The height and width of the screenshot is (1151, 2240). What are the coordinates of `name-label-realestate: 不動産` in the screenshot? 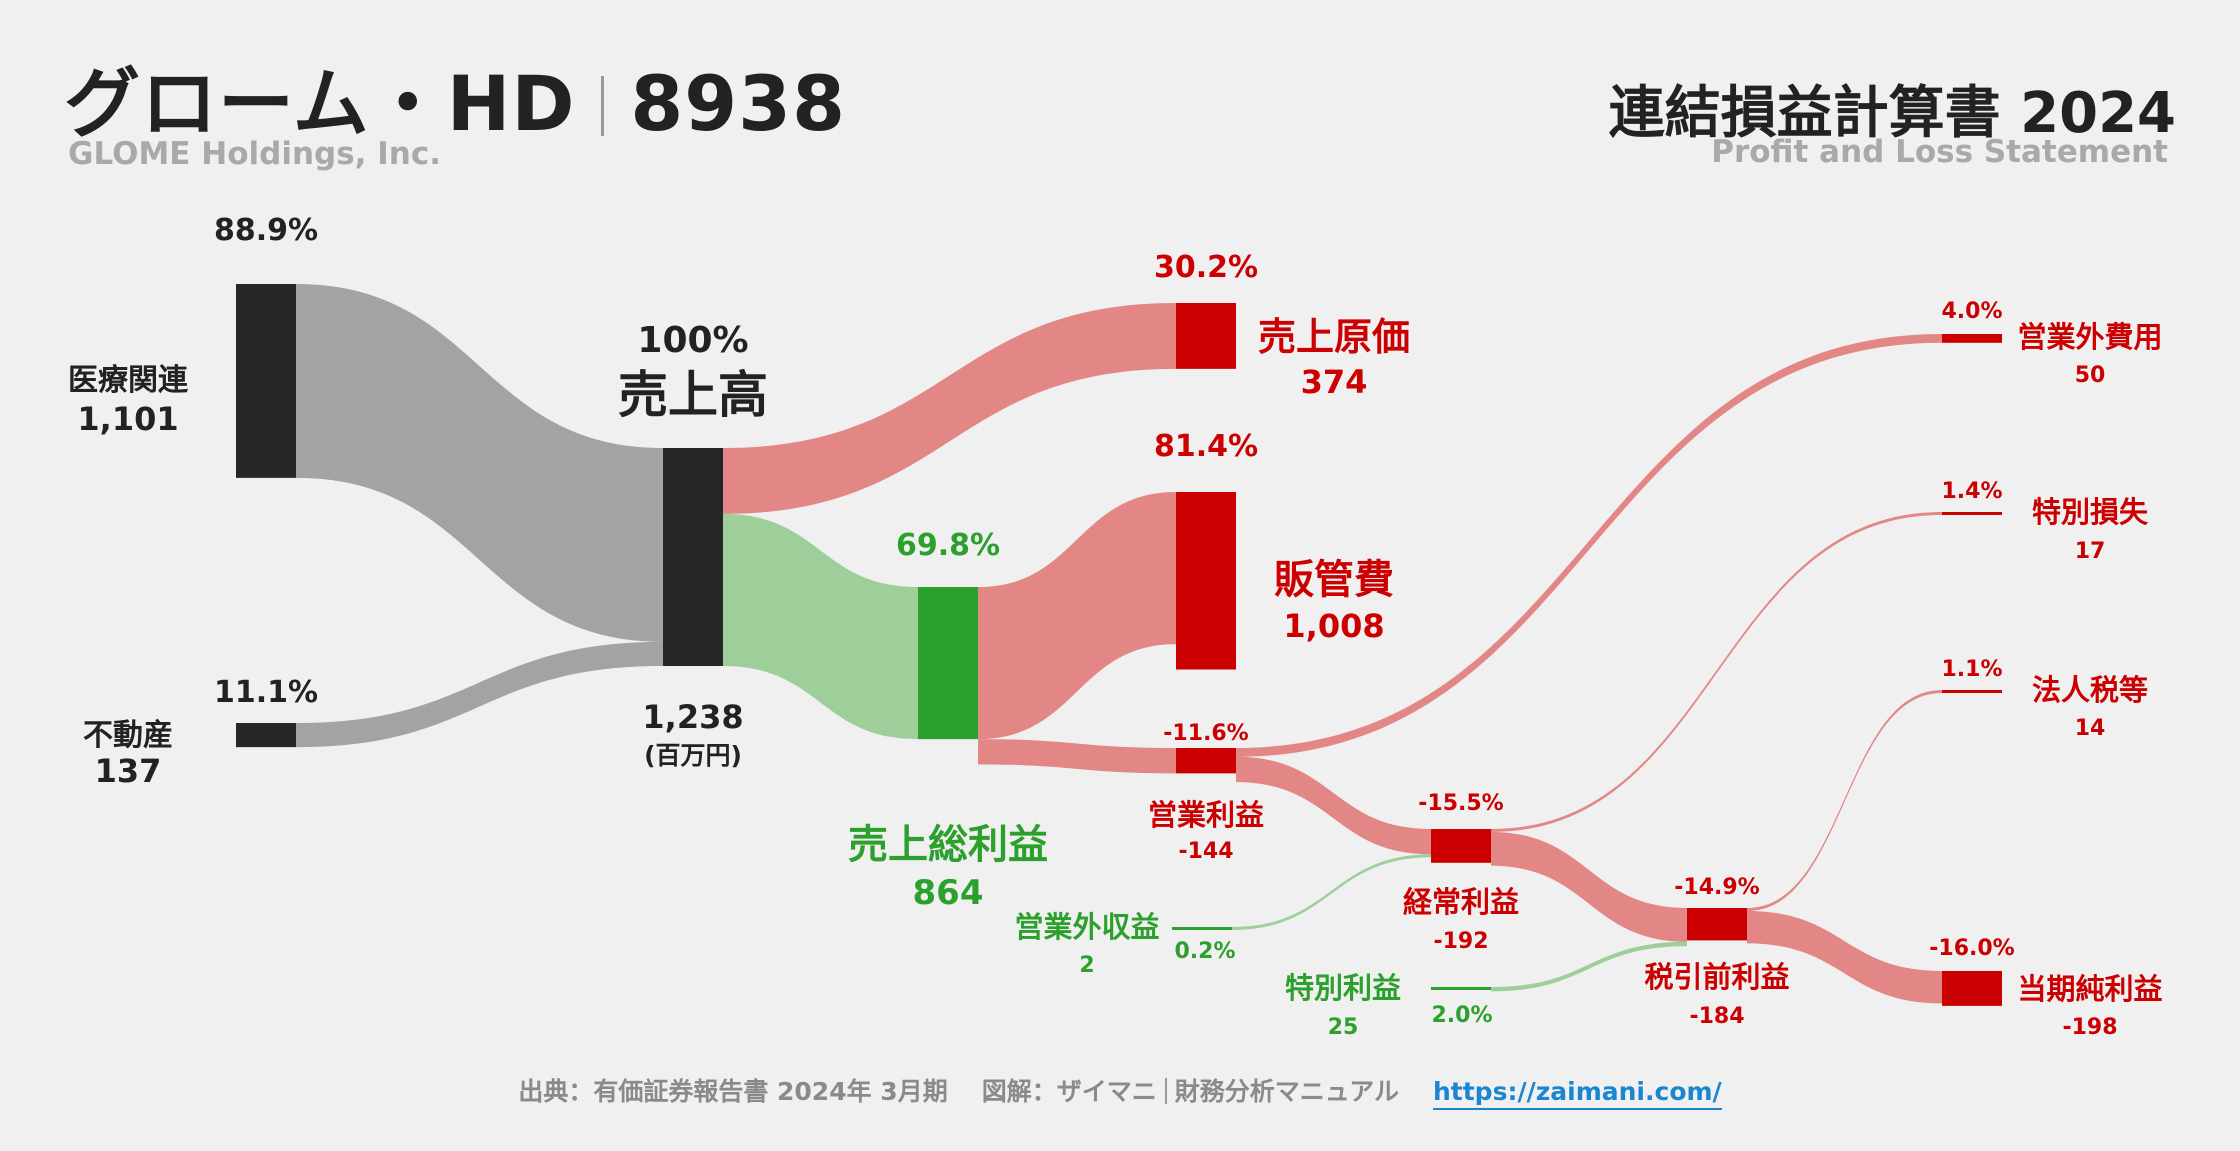 It's located at (128, 735).